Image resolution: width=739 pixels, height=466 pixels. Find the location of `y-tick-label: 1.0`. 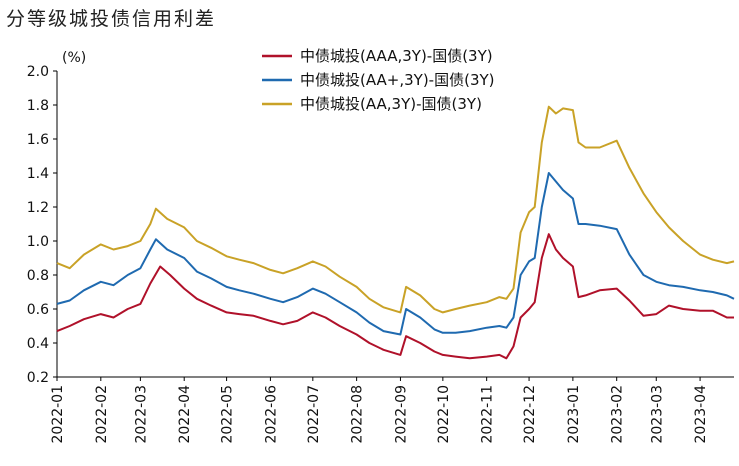

y-tick-label: 1.0 is located at coordinates (38, 242).